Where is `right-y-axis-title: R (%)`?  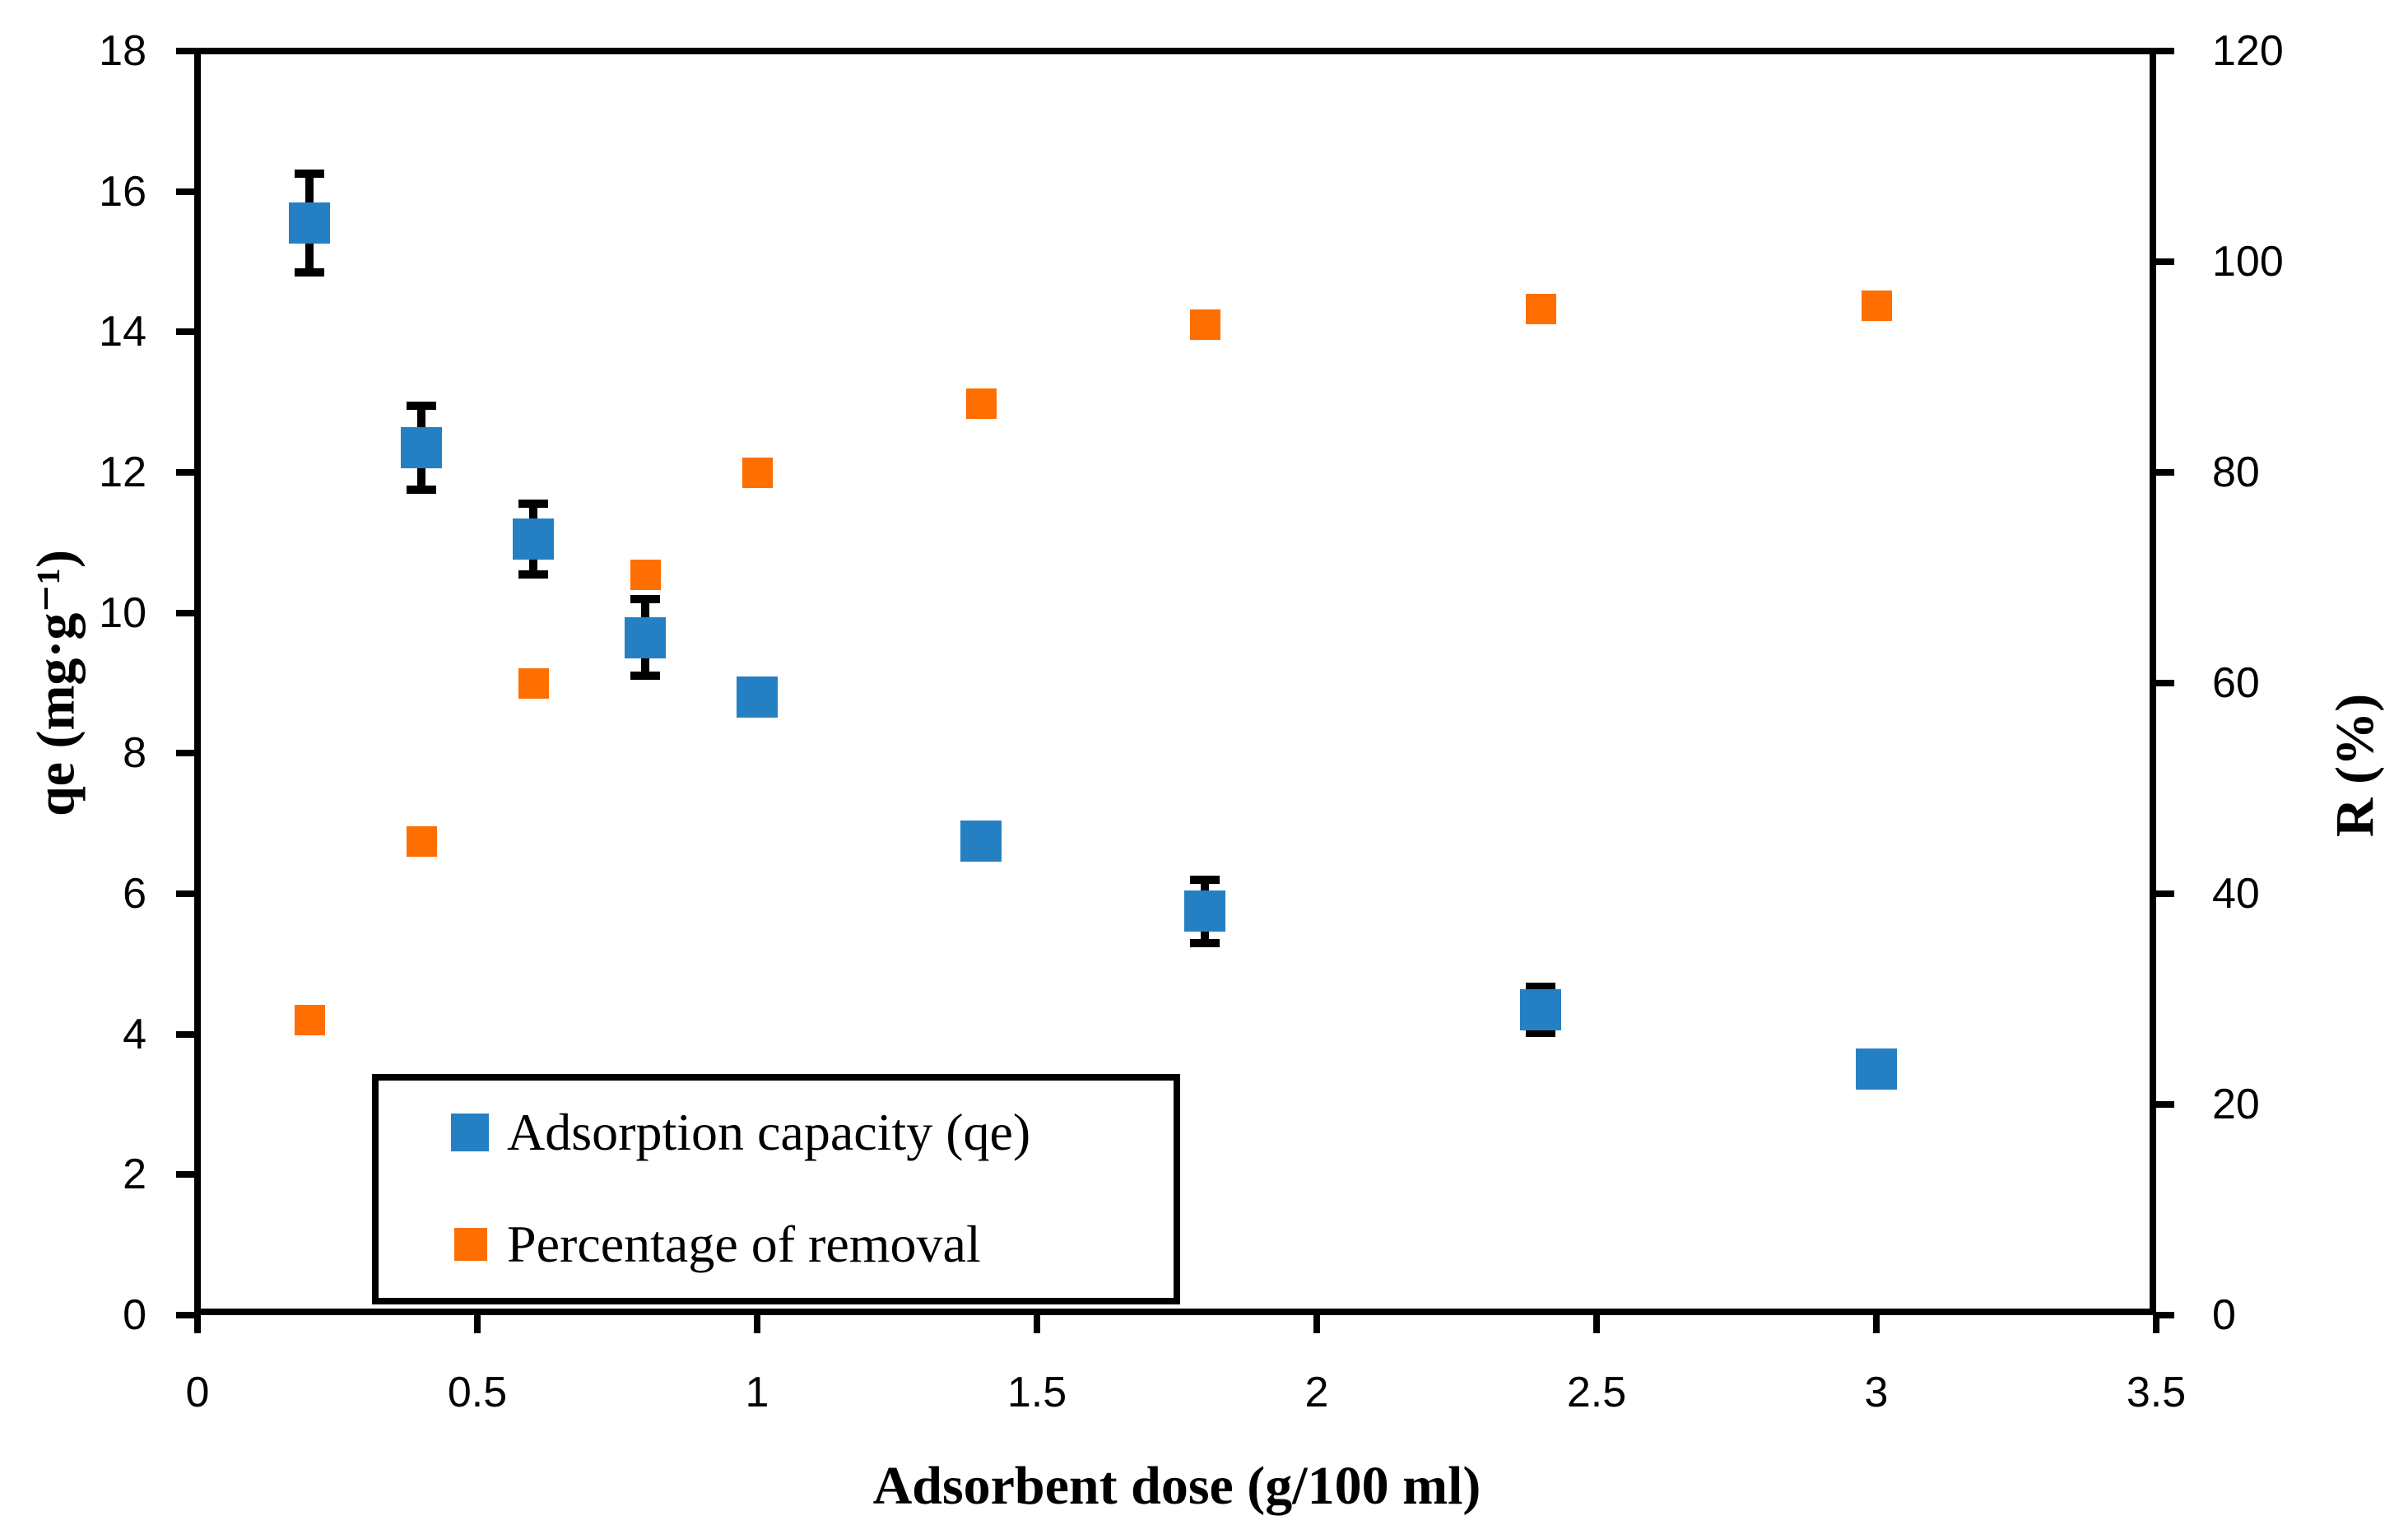
right-y-axis-title: R (%) is located at coordinates (2355, 765).